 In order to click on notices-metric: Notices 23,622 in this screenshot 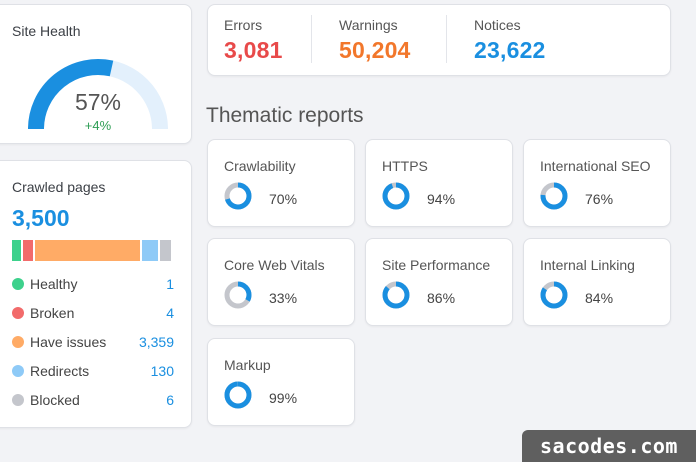, I will do `click(510, 40)`.